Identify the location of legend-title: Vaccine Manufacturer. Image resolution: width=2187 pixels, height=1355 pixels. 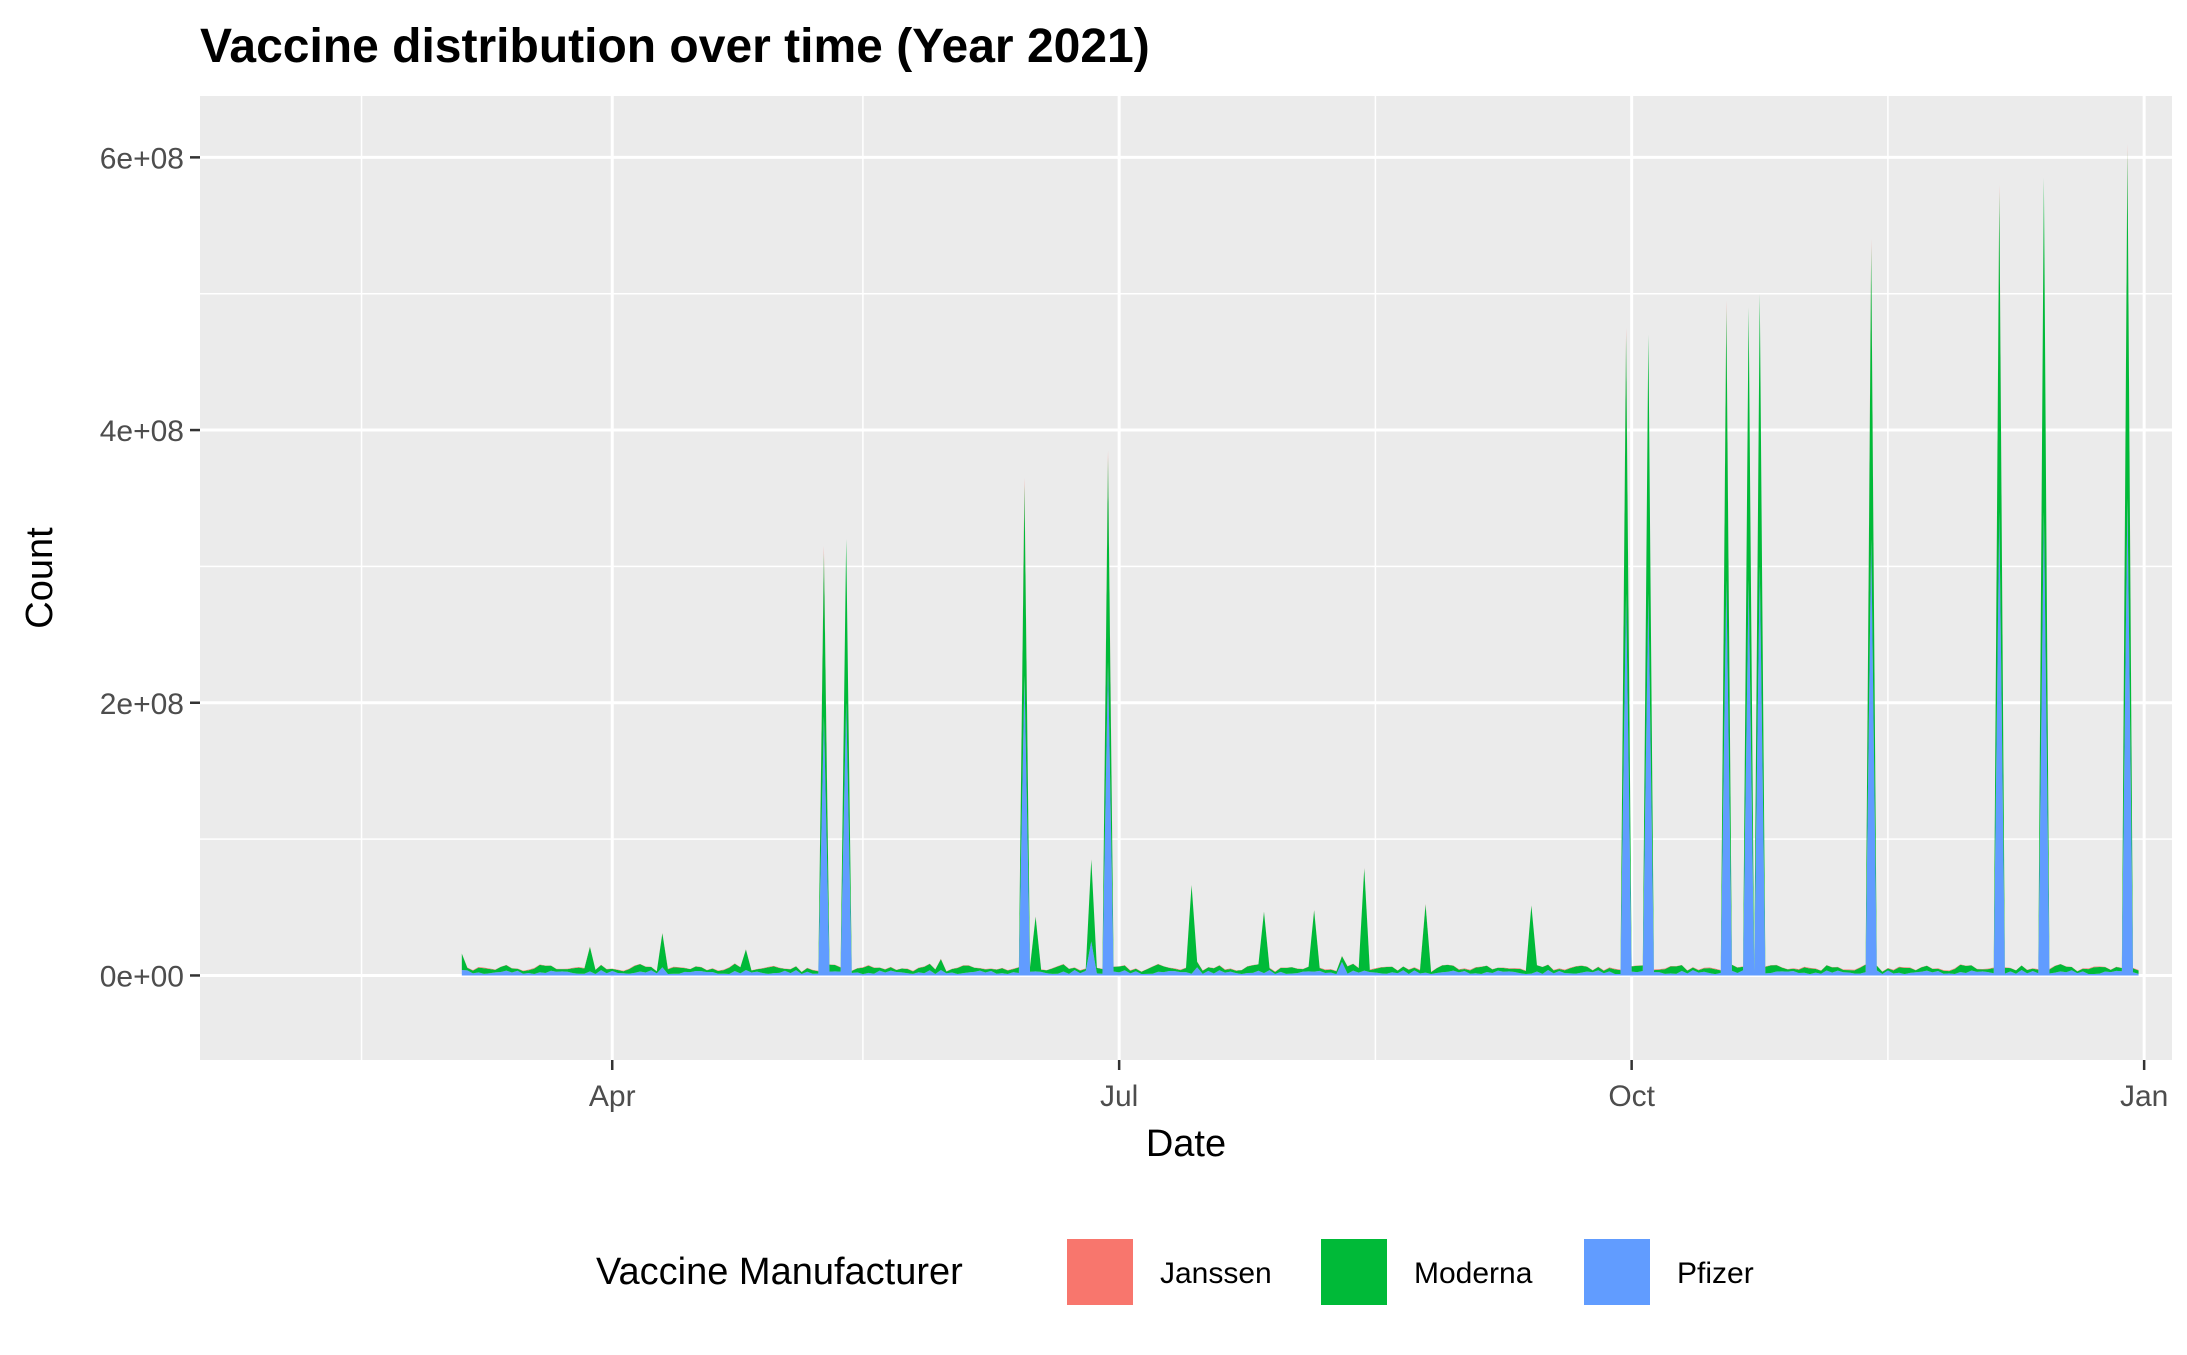
(779, 1272).